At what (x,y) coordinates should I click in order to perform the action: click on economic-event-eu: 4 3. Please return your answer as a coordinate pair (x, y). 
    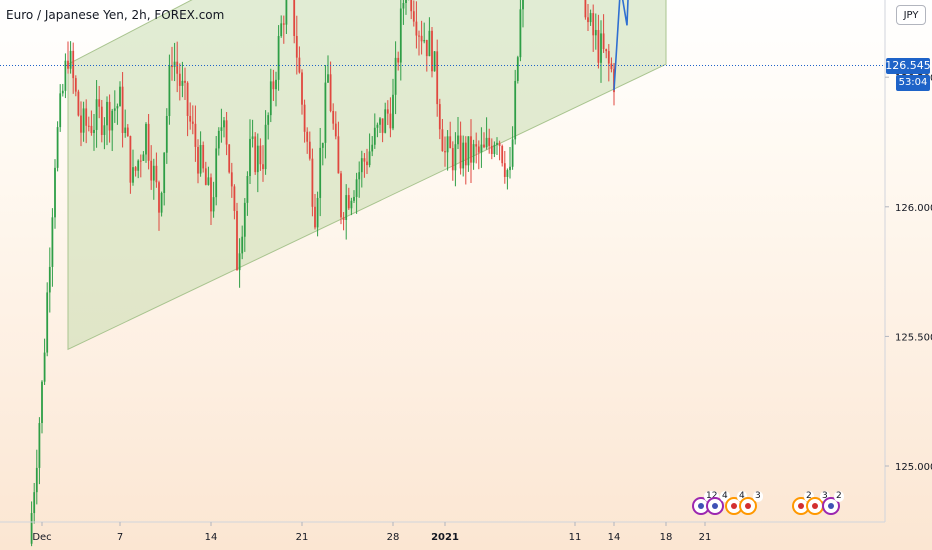
    Looking at the image, I should click on (744, 505).